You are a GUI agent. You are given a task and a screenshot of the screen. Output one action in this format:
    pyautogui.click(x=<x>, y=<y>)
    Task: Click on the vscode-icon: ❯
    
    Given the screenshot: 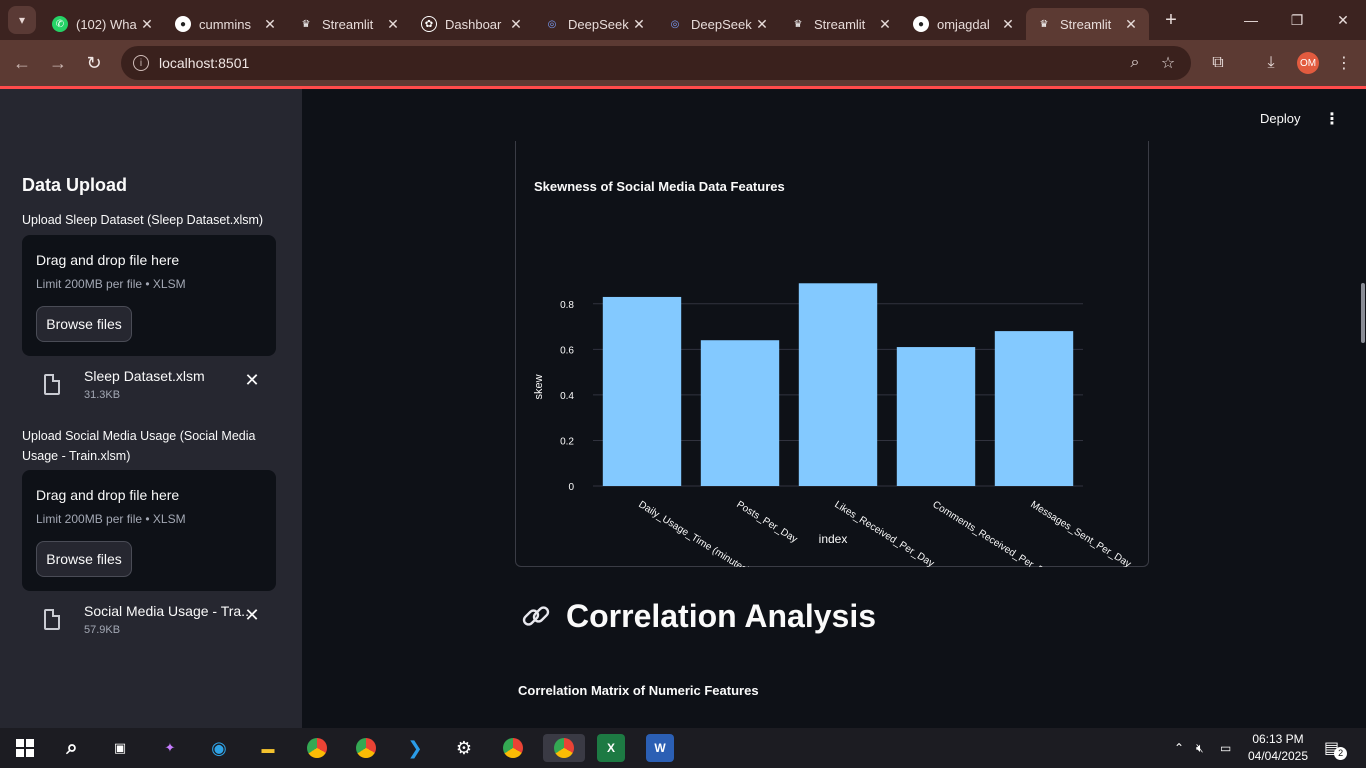 What is the action you would take?
    pyautogui.click(x=415, y=747)
    